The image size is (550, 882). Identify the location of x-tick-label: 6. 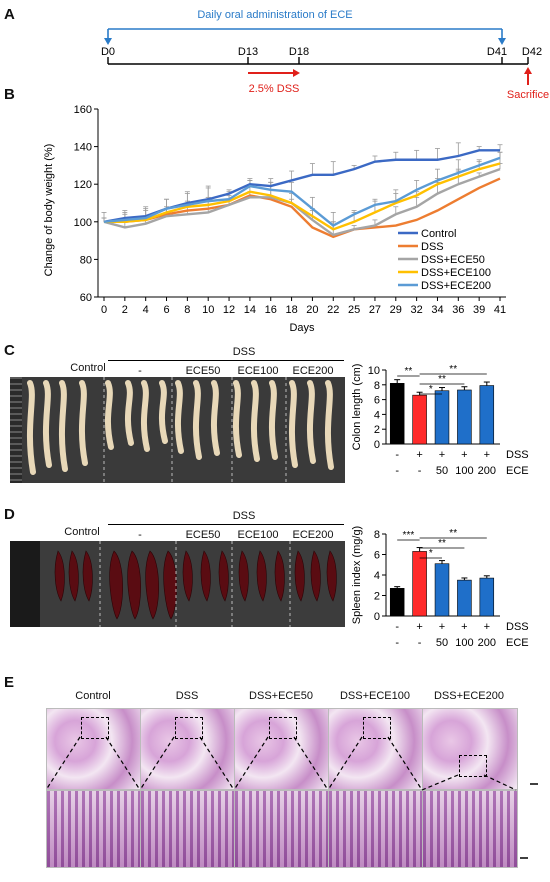
(166, 310).